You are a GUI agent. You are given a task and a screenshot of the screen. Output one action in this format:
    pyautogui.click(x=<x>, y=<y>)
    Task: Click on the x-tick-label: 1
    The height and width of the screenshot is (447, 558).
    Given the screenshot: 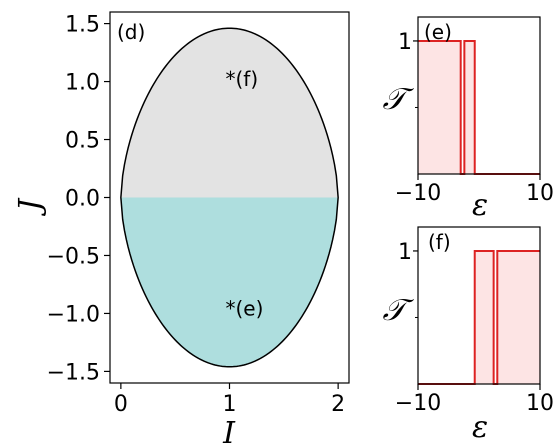 What is the action you would take?
    pyautogui.click(x=230, y=404)
    